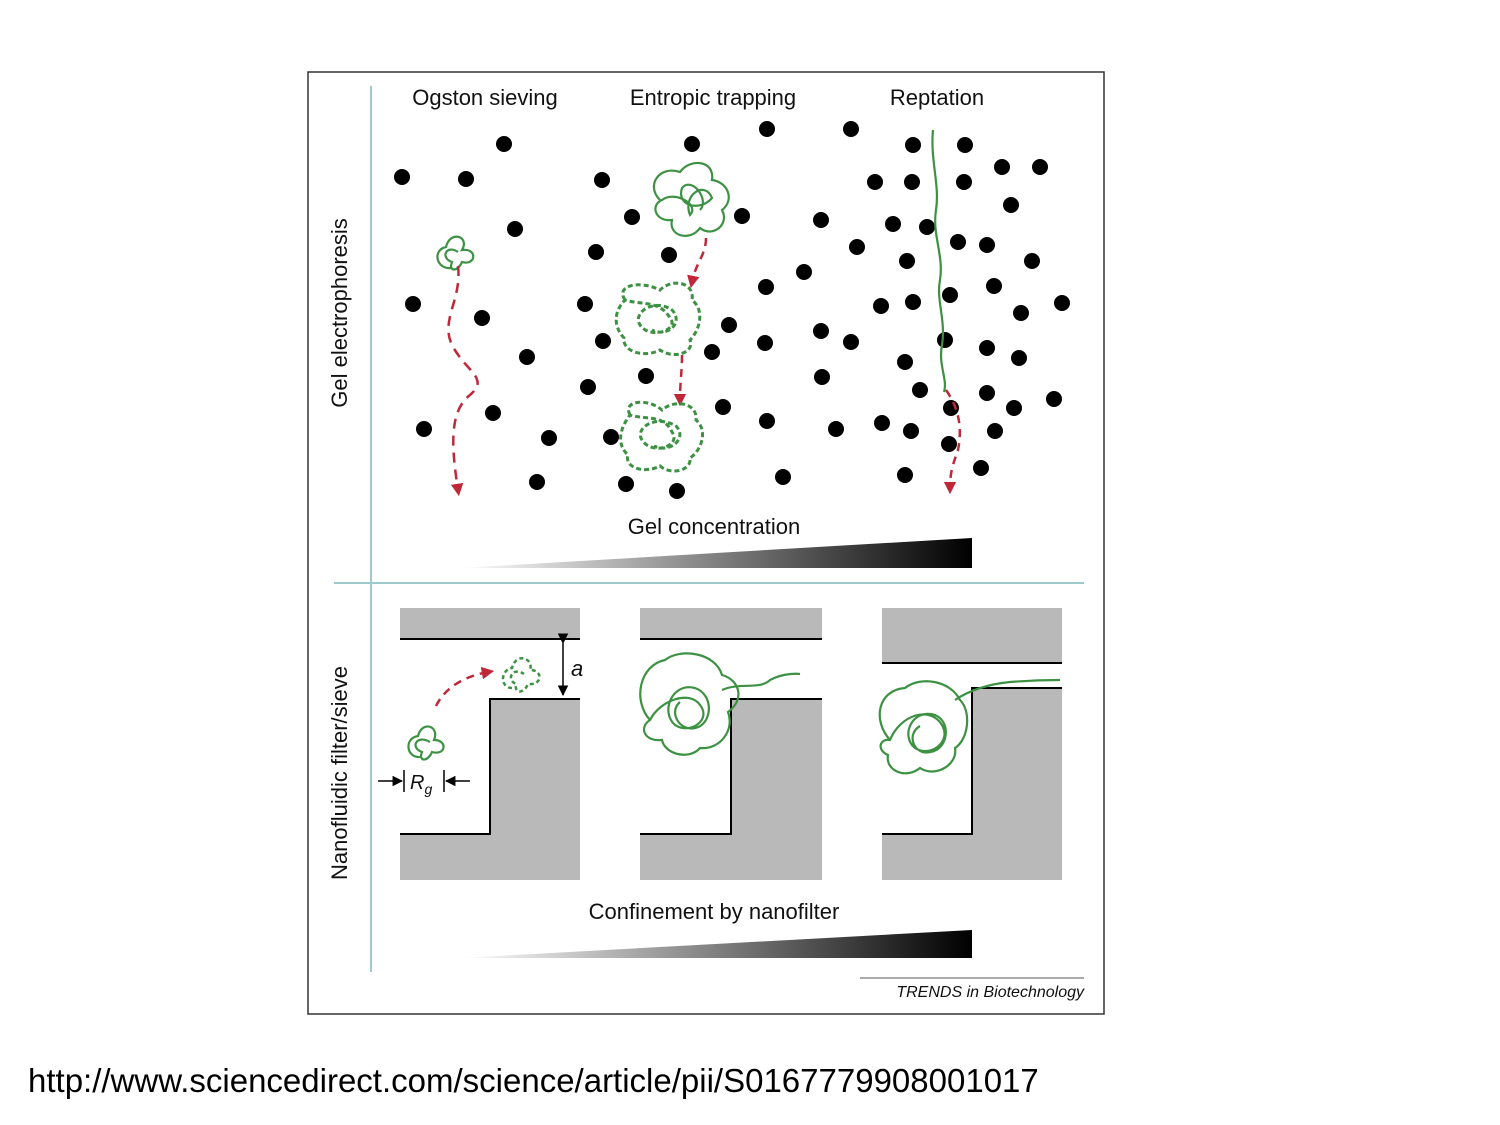 This screenshot has height=1125, width=1500. I want to click on nanofilter-panel-reptation, so click(970, 744).